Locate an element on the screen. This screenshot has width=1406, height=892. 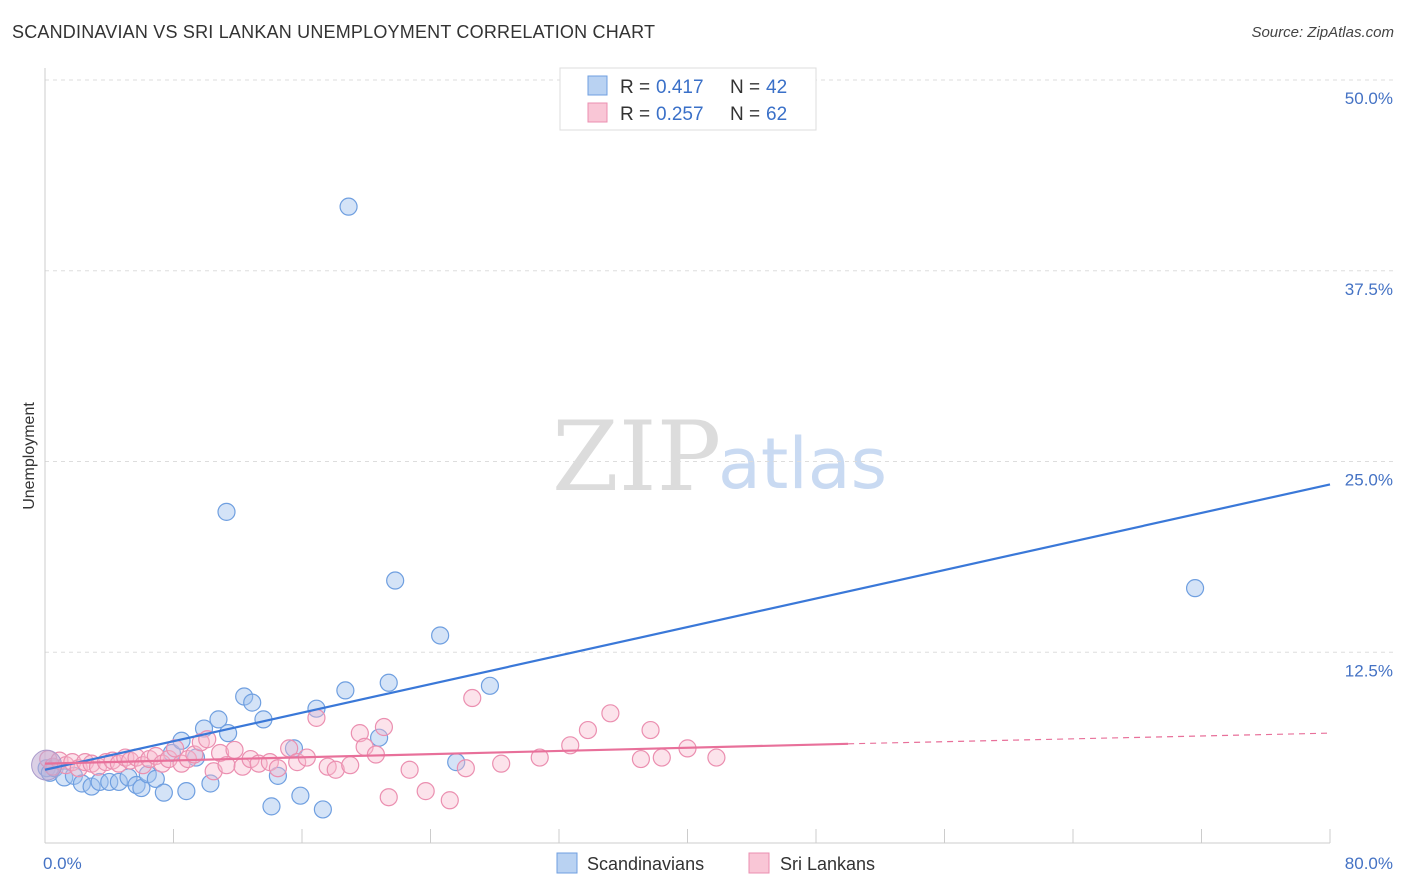
legend-swatch-sri-lankans is located at coordinates (597, 112).